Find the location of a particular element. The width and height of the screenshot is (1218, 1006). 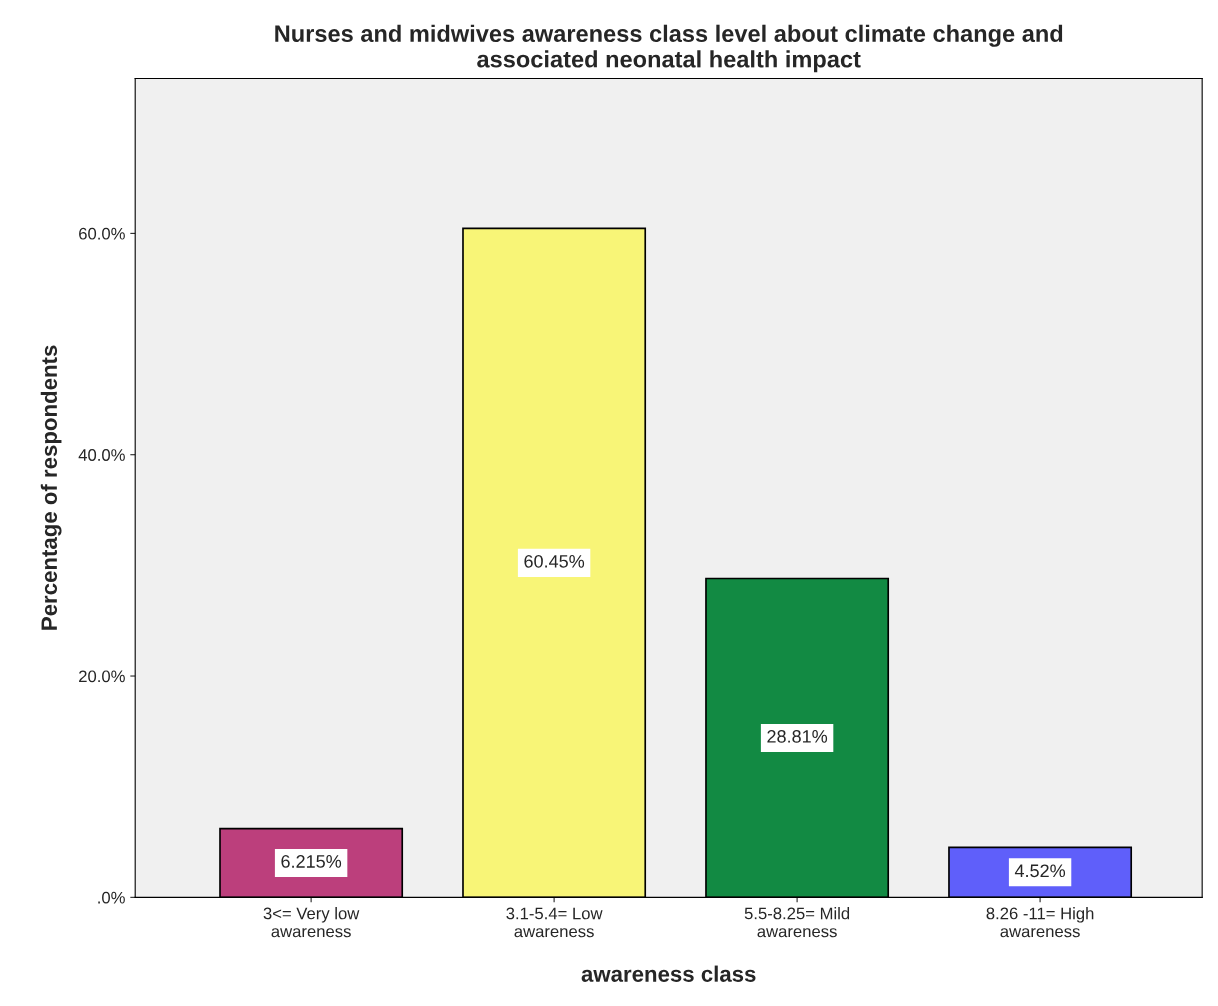

x-tick-label: 8.26 -11= High awareness is located at coordinates (1040, 922).